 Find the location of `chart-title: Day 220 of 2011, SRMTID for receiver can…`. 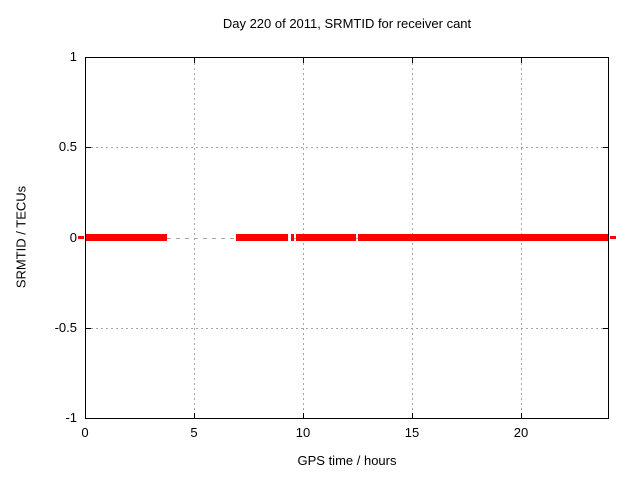

chart-title: Day 220 of 2011, SRMTID for receiver can… is located at coordinates (347, 23).